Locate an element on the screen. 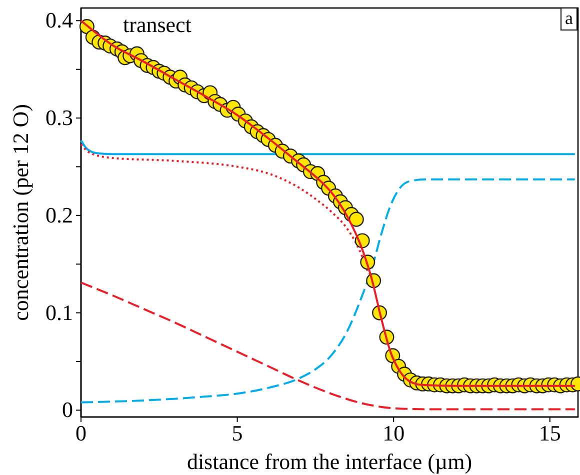  x-tick-label: 10 is located at coordinates (393, 433).